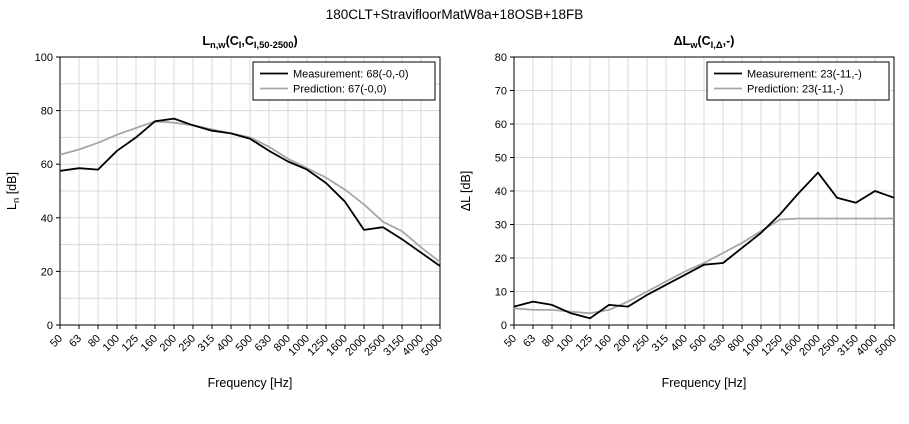 This screenshot has height=424, width=909. Describe the element at coordinates (454, 14) in the screenshot. I see `figure-title: 180CLT+StravifloorMatW8a+18OSB+18FB` at that location.